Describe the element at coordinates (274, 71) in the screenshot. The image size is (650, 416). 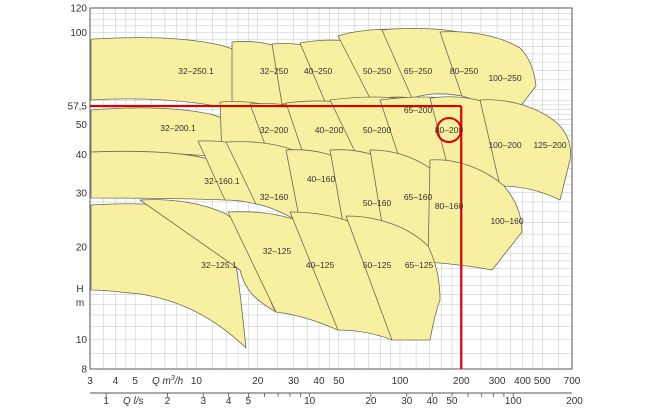
I see `pump-label: 32–250` at that location.